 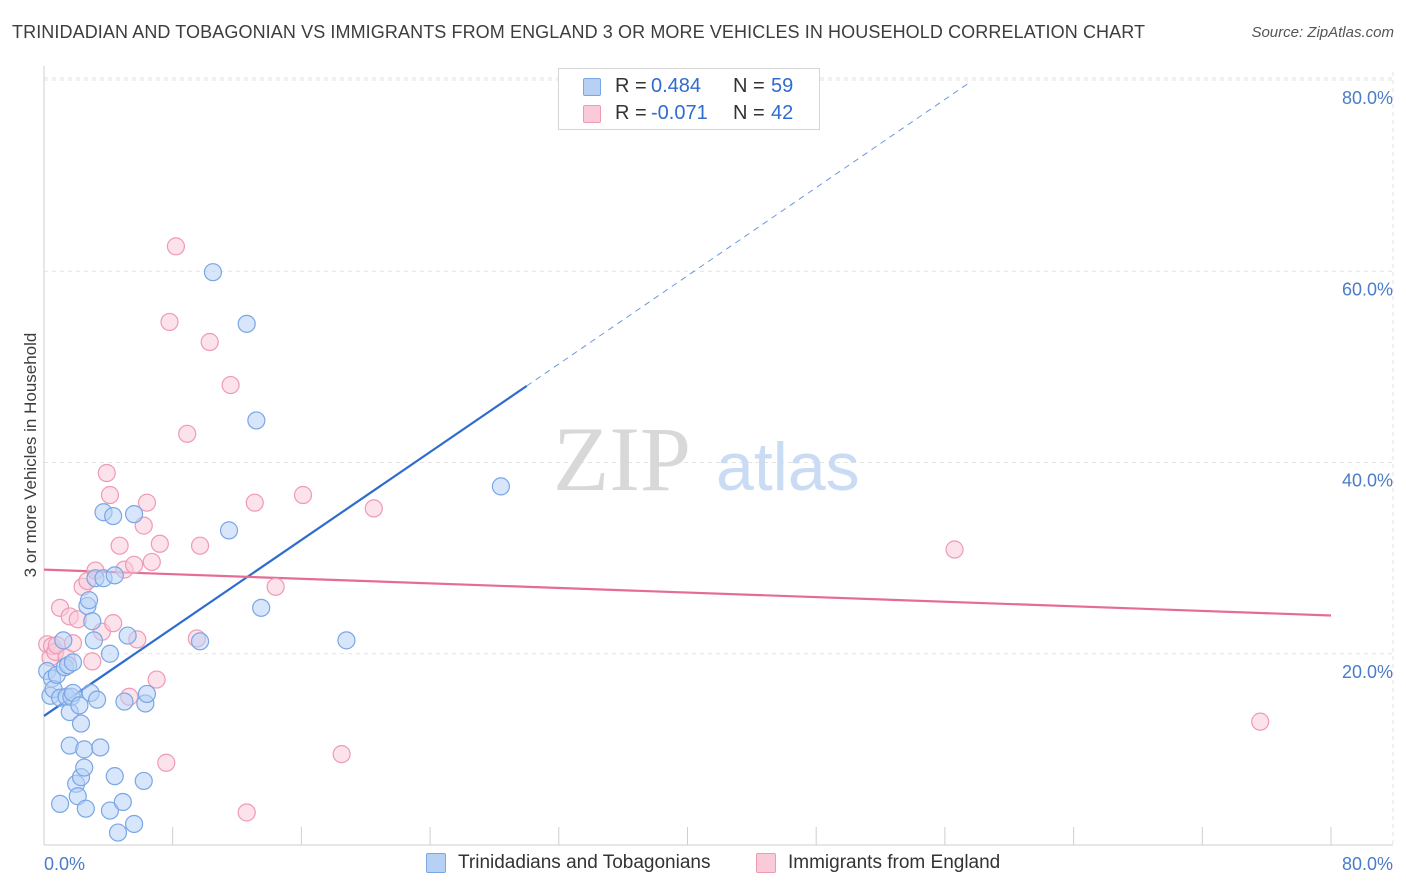 What do you see at coordinates (1367, 864) in the screenshot?
I see `x-tick-label-max: 80.0%` at bounding box center [1367, 864].